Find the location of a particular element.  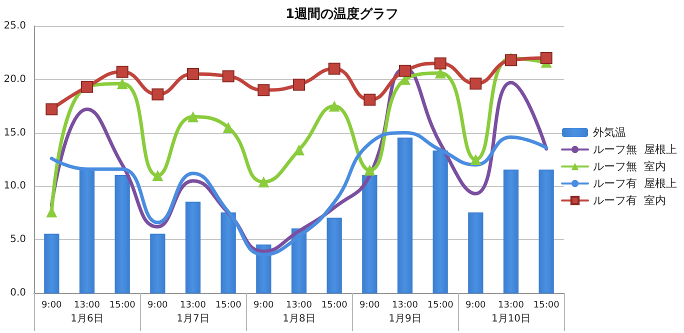

y-tick-label: 0.0 is located at coordinates (18, 293).